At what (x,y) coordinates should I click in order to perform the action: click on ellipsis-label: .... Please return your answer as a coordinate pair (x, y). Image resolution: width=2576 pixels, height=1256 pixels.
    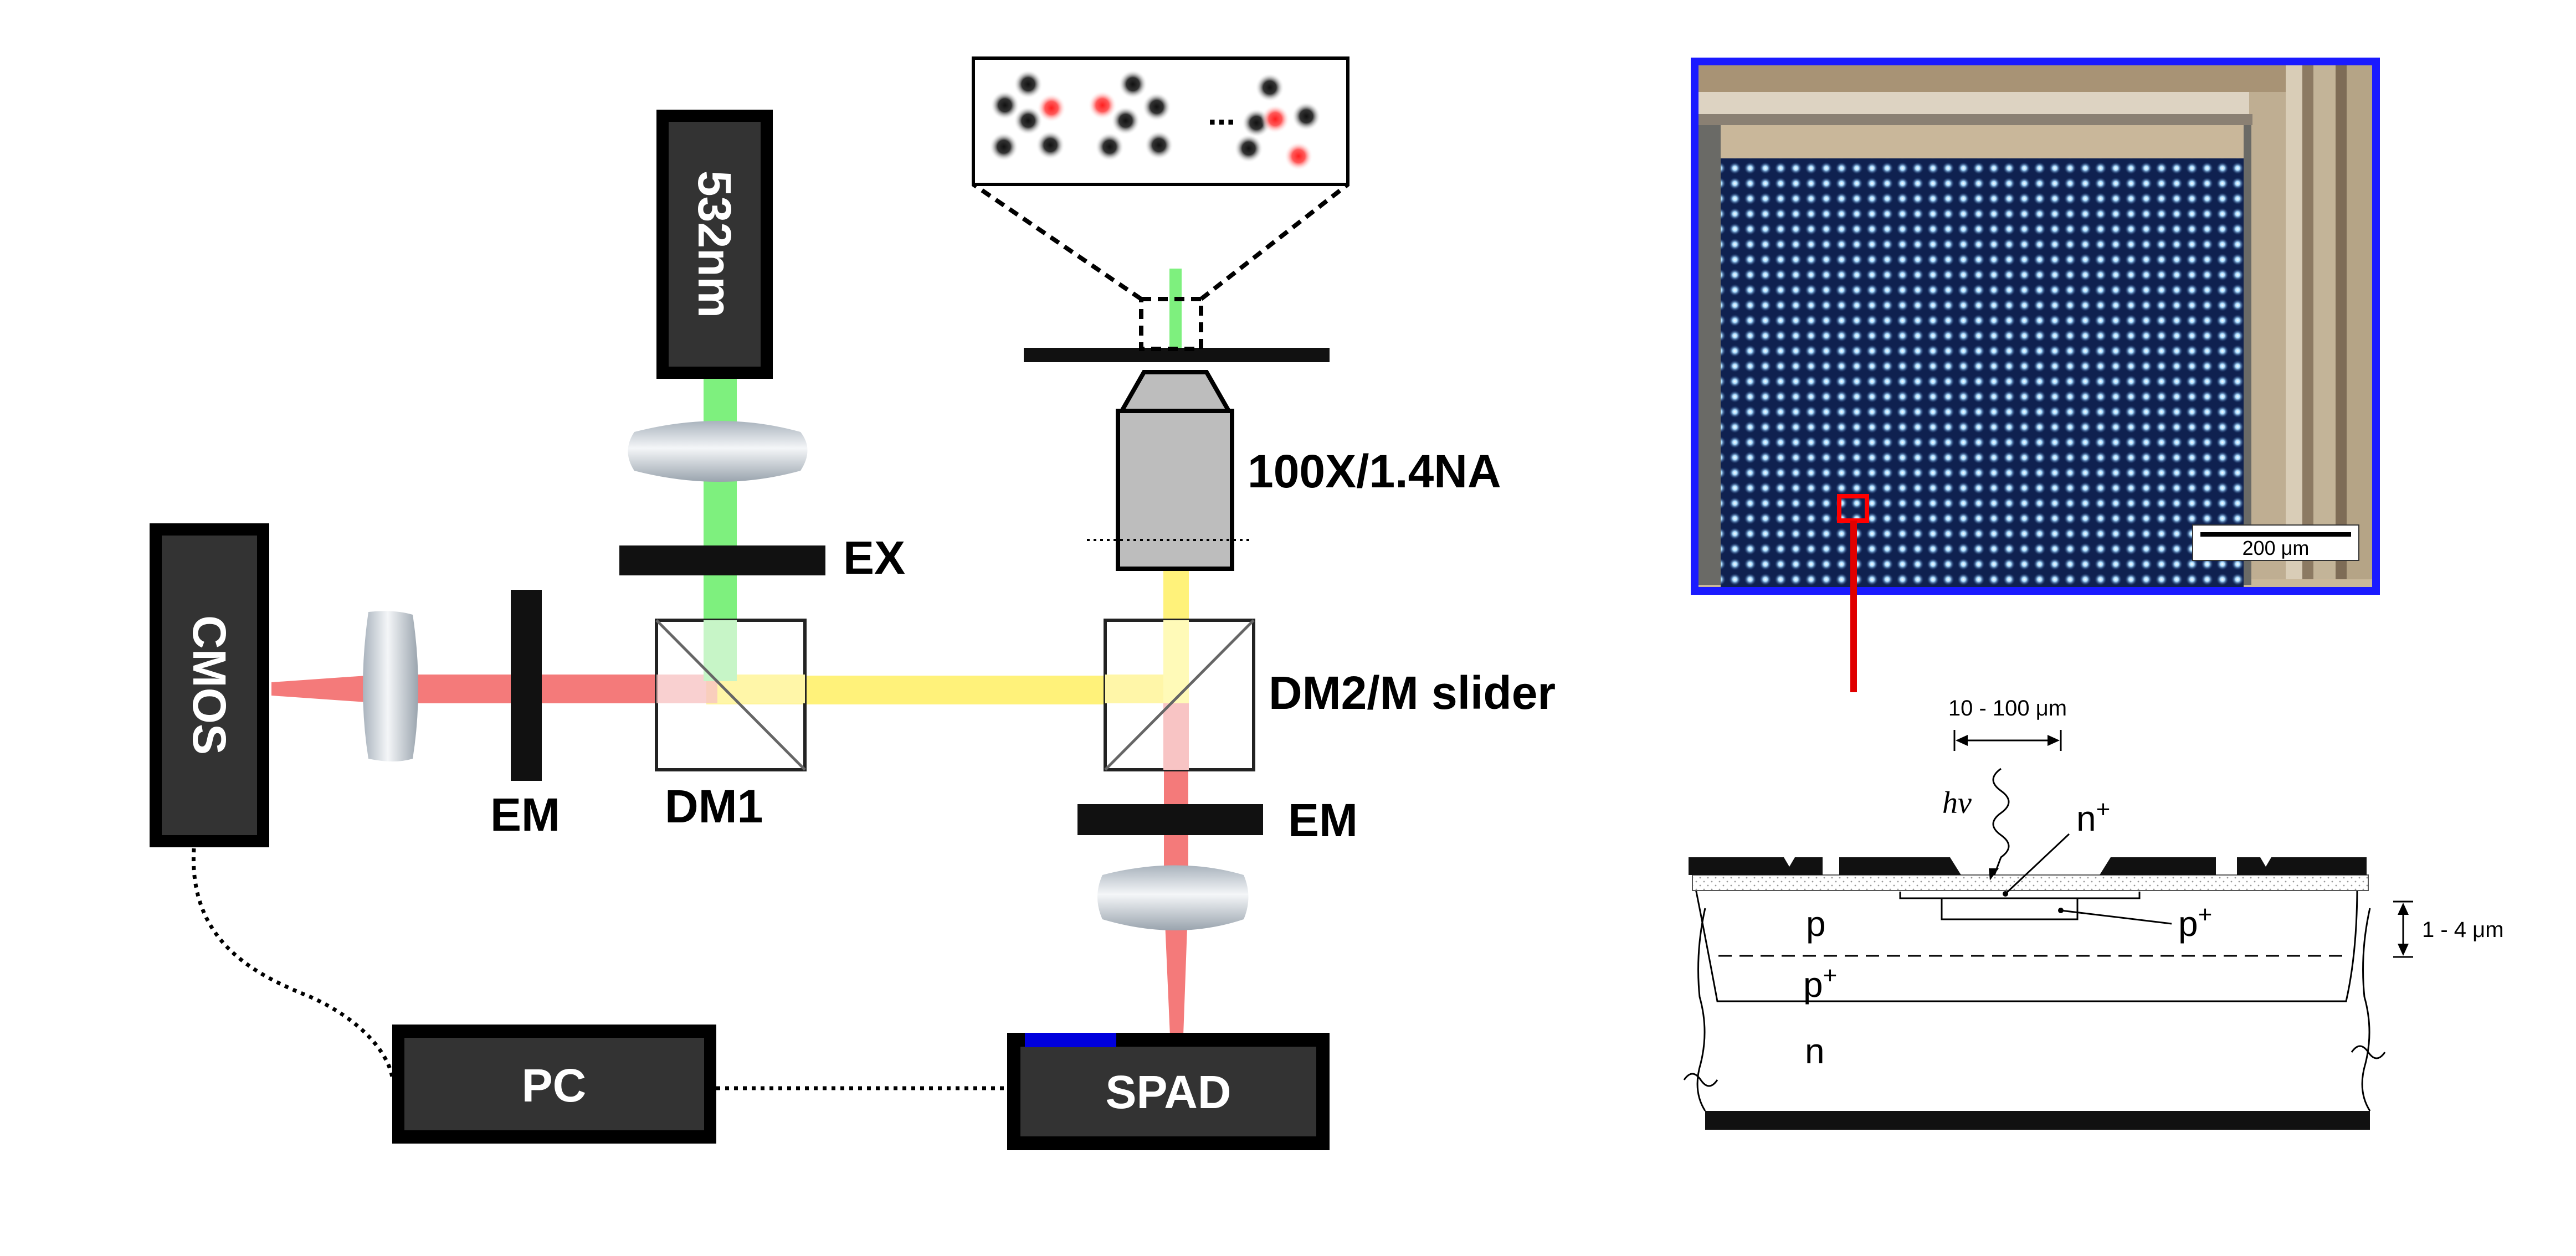
    Looking at the image, I should click on (1221, 113).